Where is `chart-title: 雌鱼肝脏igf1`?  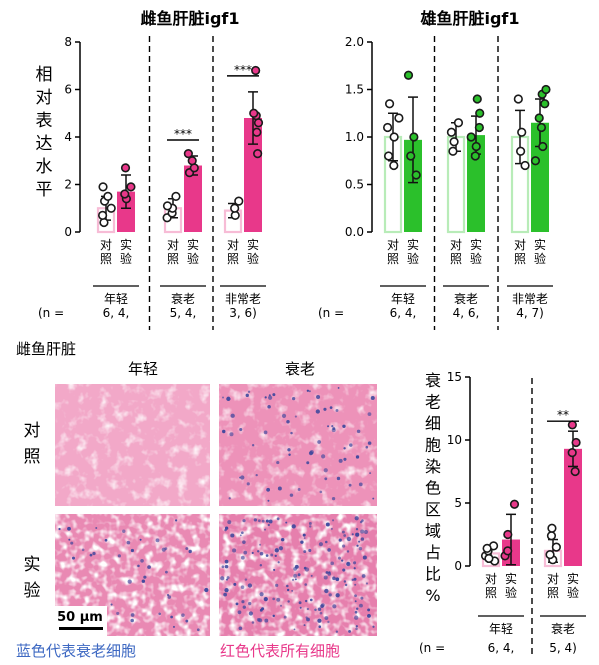
chart-title: 雌鱼肝脏igf1 is located at coordinates (189, 18).